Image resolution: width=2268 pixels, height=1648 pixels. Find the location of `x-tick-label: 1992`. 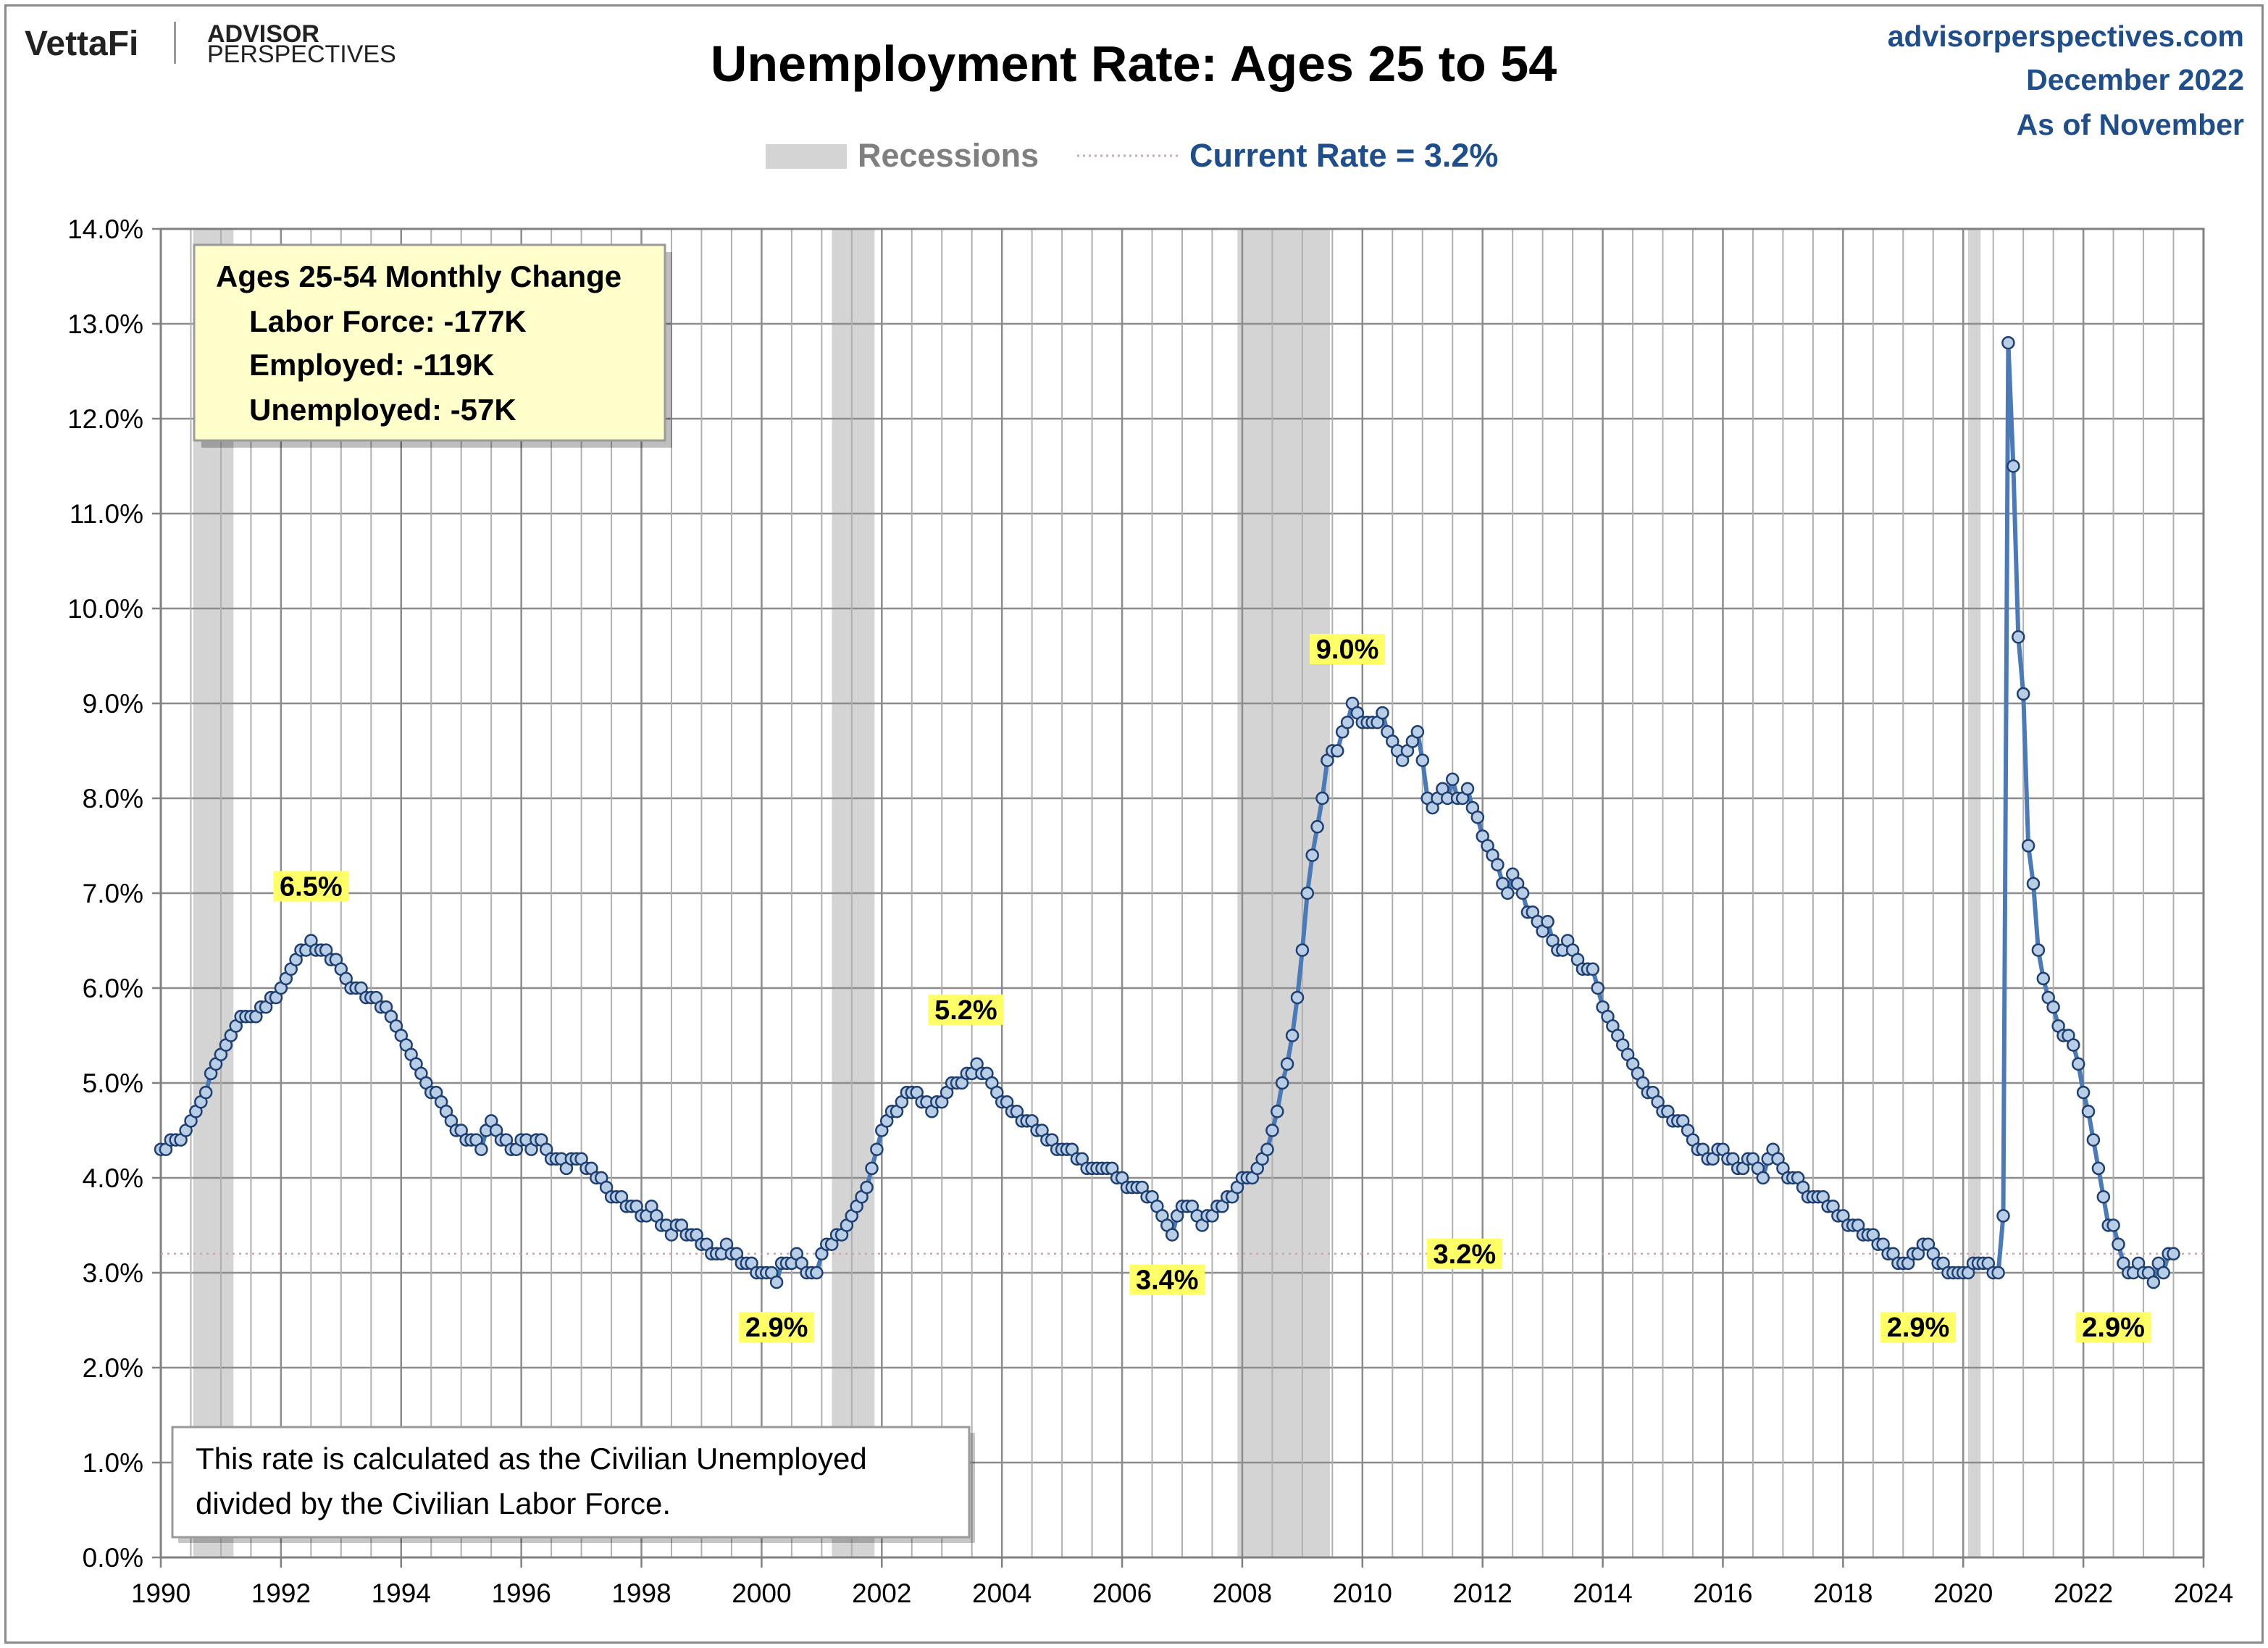

x-tick-label: 1992 is located at coordinates (281, 1593).